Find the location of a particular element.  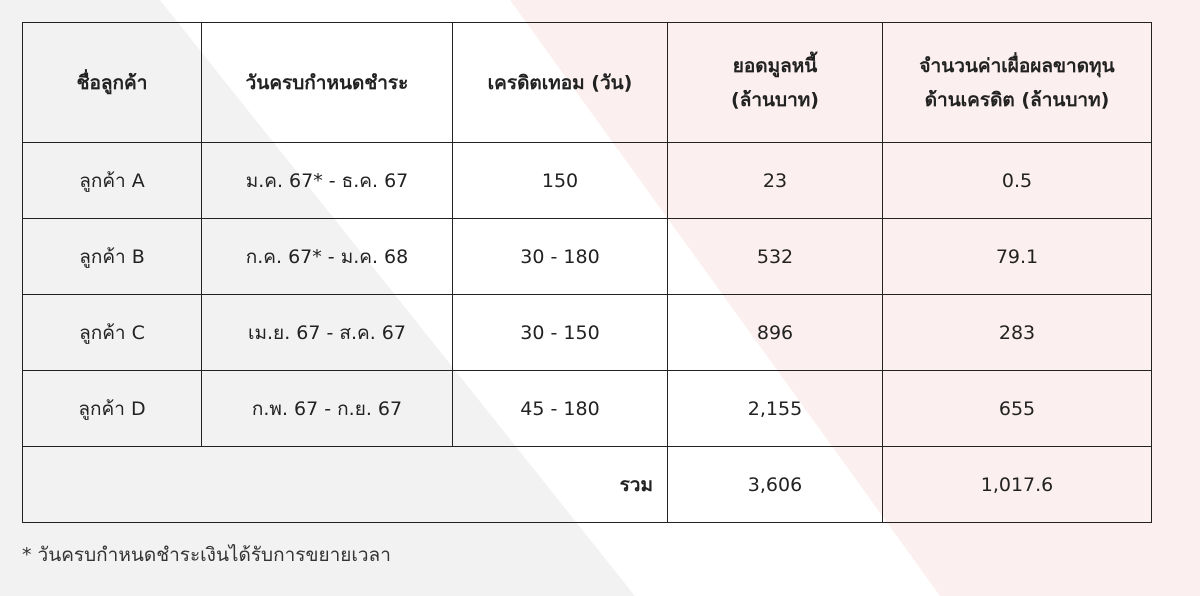

credit-term: 45 - 180 is located at coordinates (560, 408).